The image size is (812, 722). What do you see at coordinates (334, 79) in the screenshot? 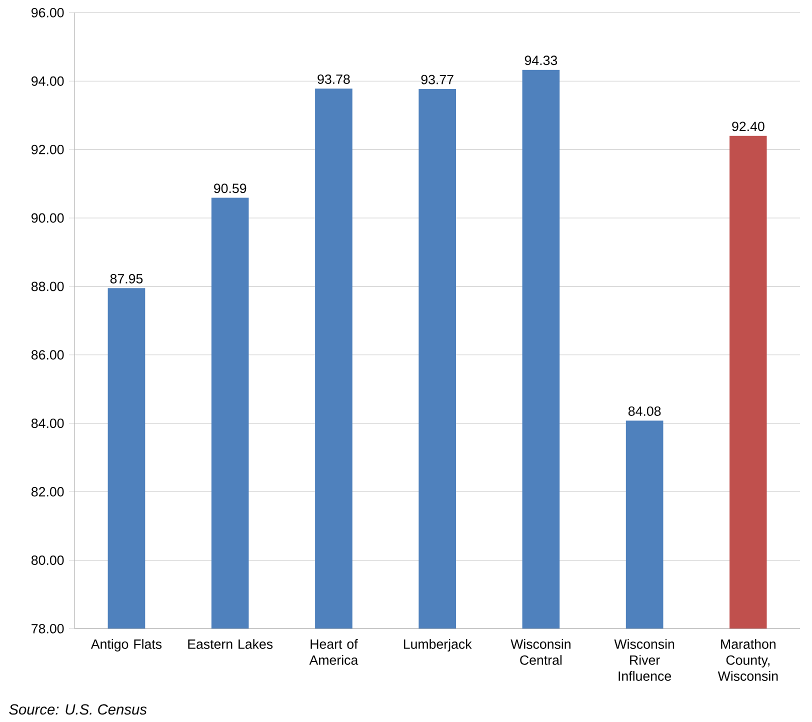
I see `data-label: 93.78` at bounding box center [334, 79].